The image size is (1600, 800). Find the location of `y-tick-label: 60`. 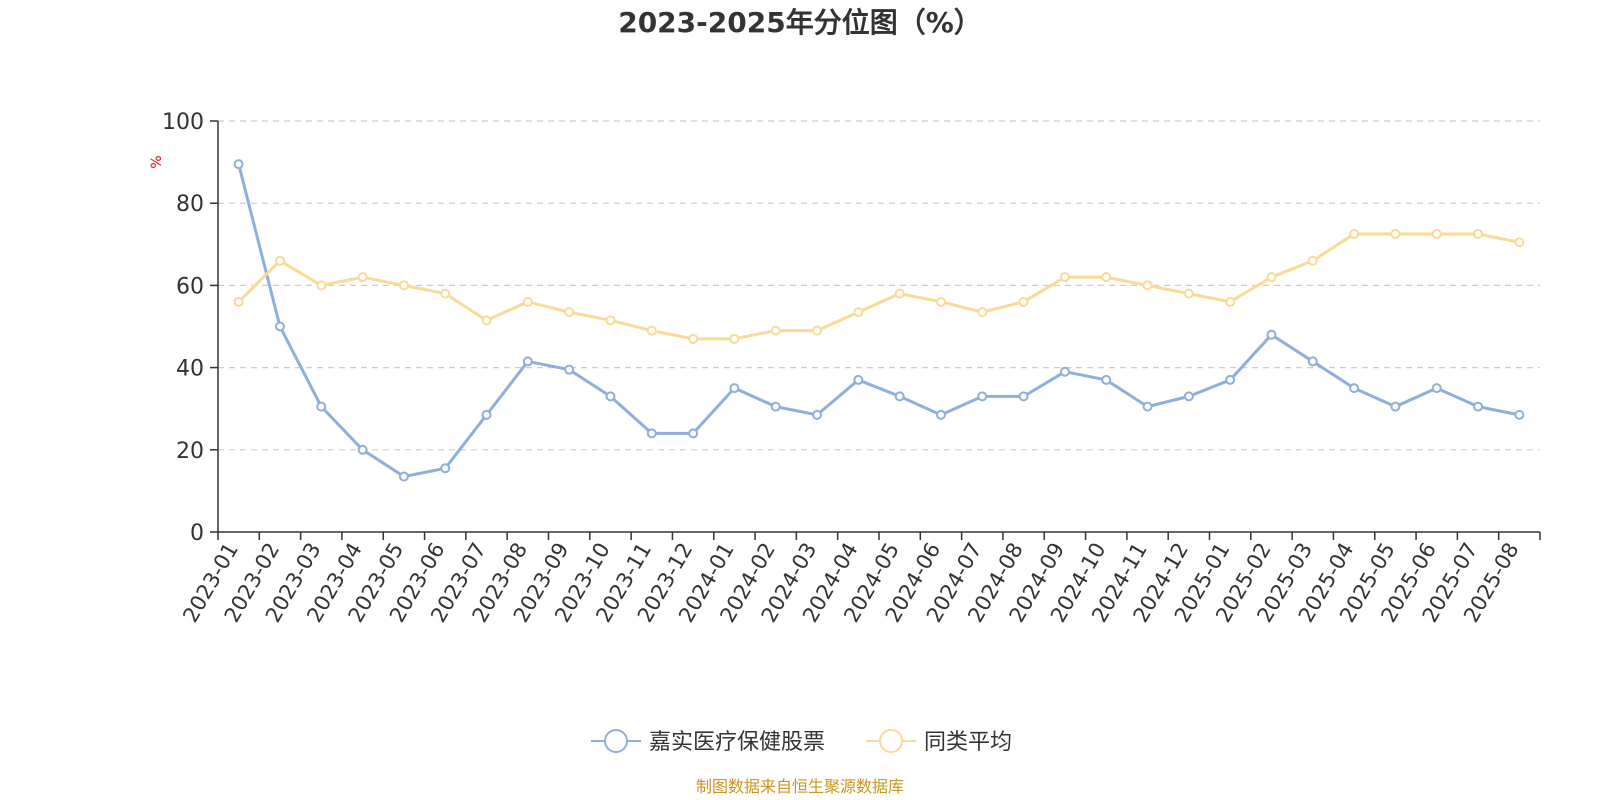

y-tick-label: 60 is located at coordinates (190, 286).